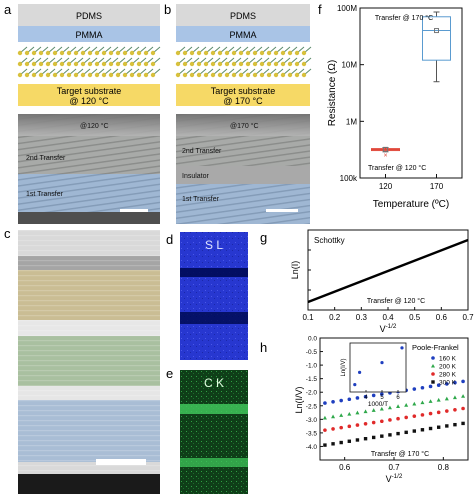 The height and width of the screenshot is (496, 474). Describe the element at coordinates (89, 169) in the screenshot. I see `sem-image-a` at that location.